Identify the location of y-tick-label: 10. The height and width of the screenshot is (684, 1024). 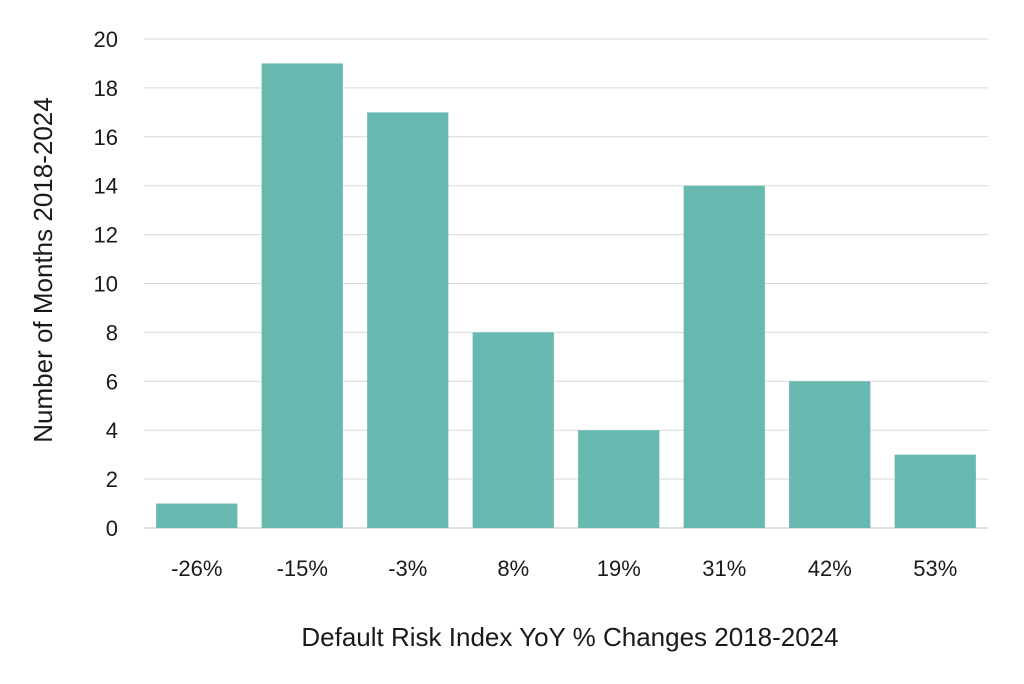
(106, 284).